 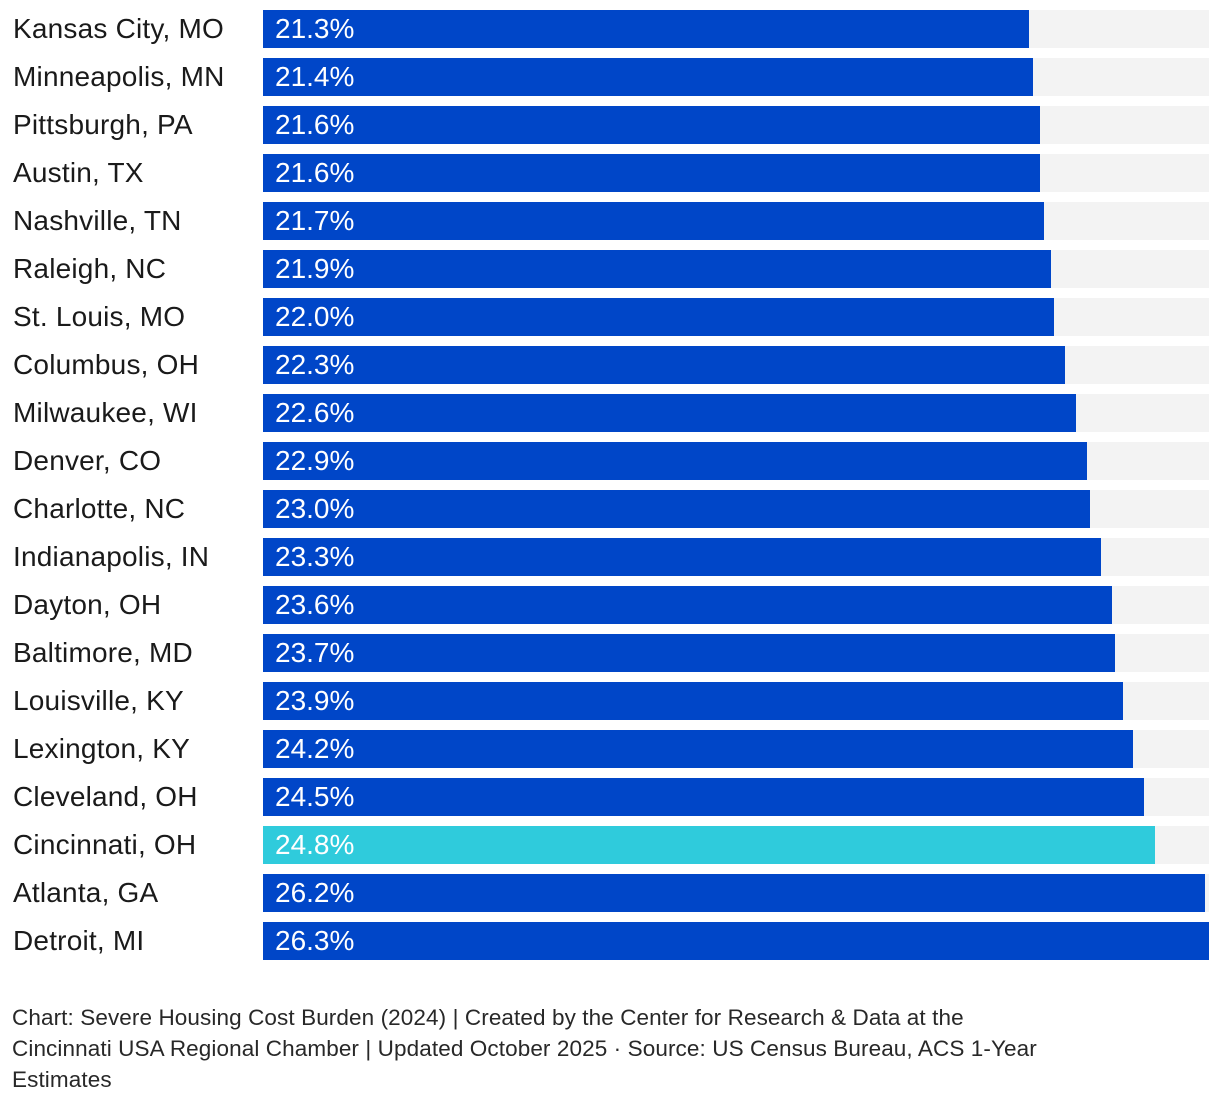 I want to click on chart-row: Raleigh, NC 21.9%, so click(x=611, y=269).